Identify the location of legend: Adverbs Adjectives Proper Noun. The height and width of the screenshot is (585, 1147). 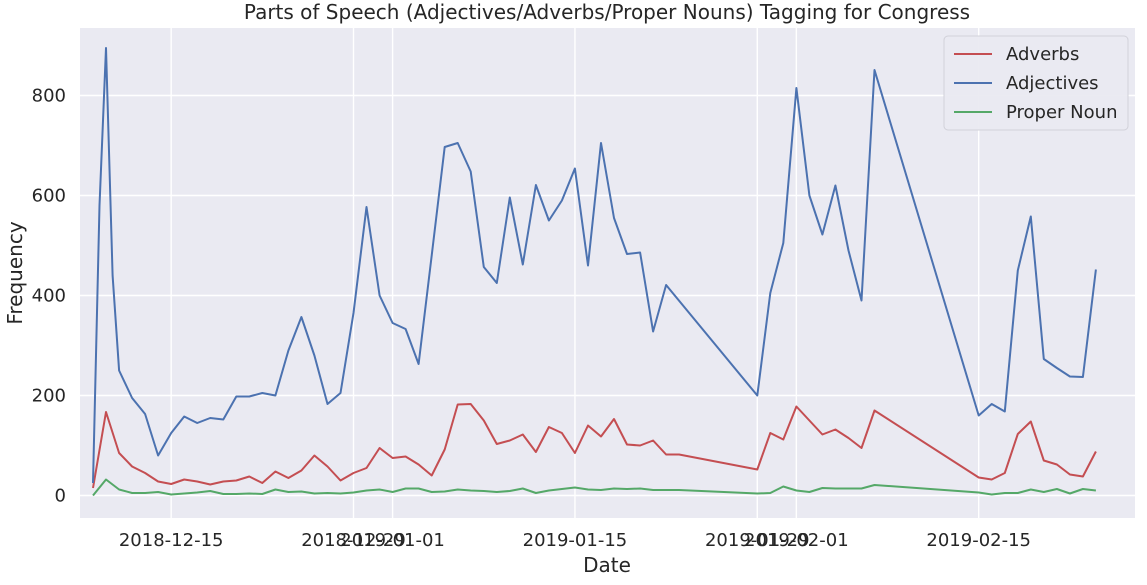
(1036, 83).